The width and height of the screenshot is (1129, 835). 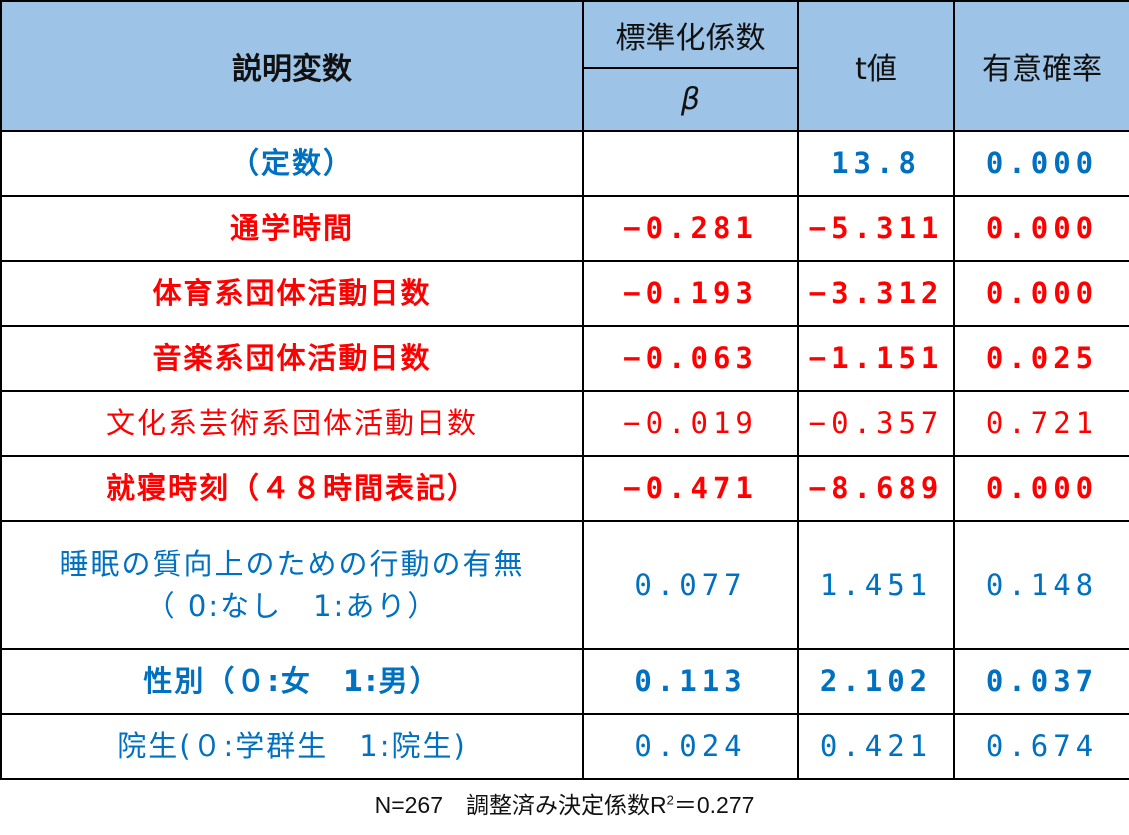 I want to click on table-row: 通学時間 −0.281 −5.311 0.000, so click(x=564, y=228).